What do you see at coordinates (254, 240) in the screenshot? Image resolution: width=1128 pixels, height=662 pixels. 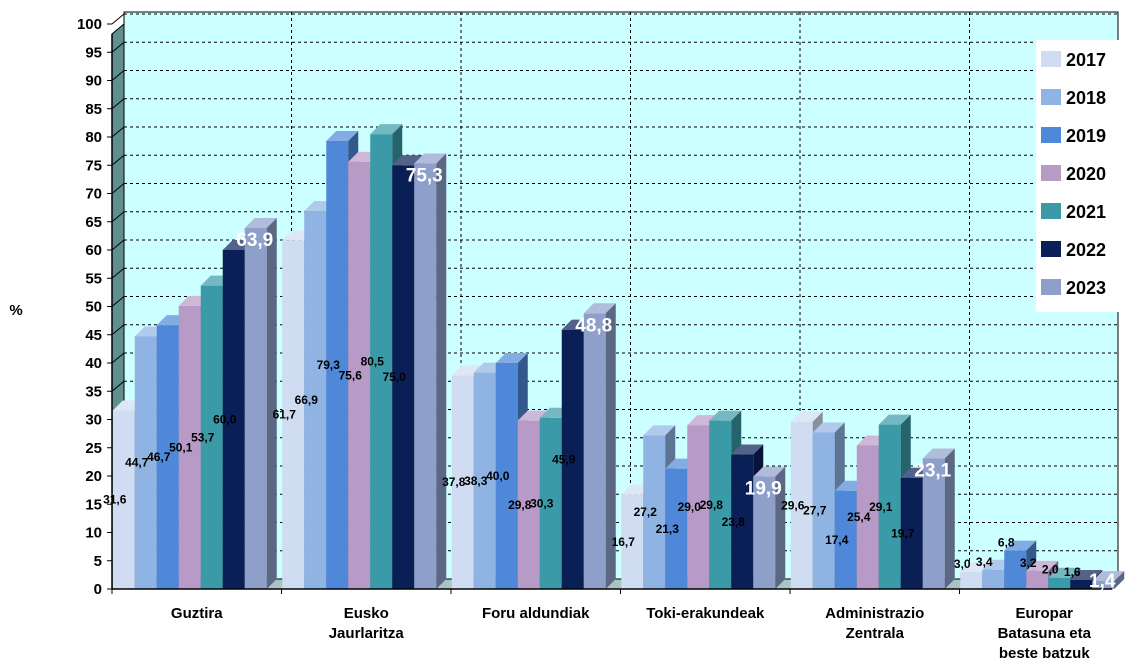 I see `data-label: 63,9` at bounding box center [254, 240].